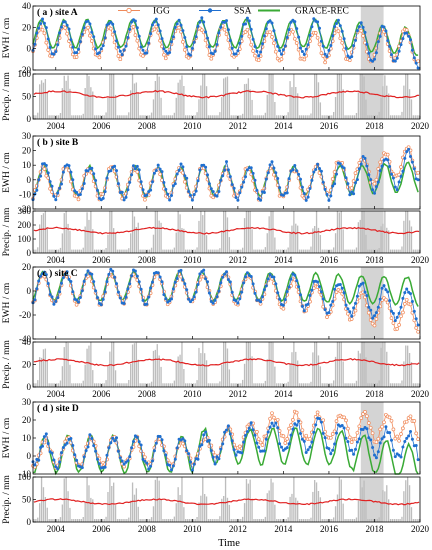  I want to click on precip-tick-label: 40, so click(27, 342).